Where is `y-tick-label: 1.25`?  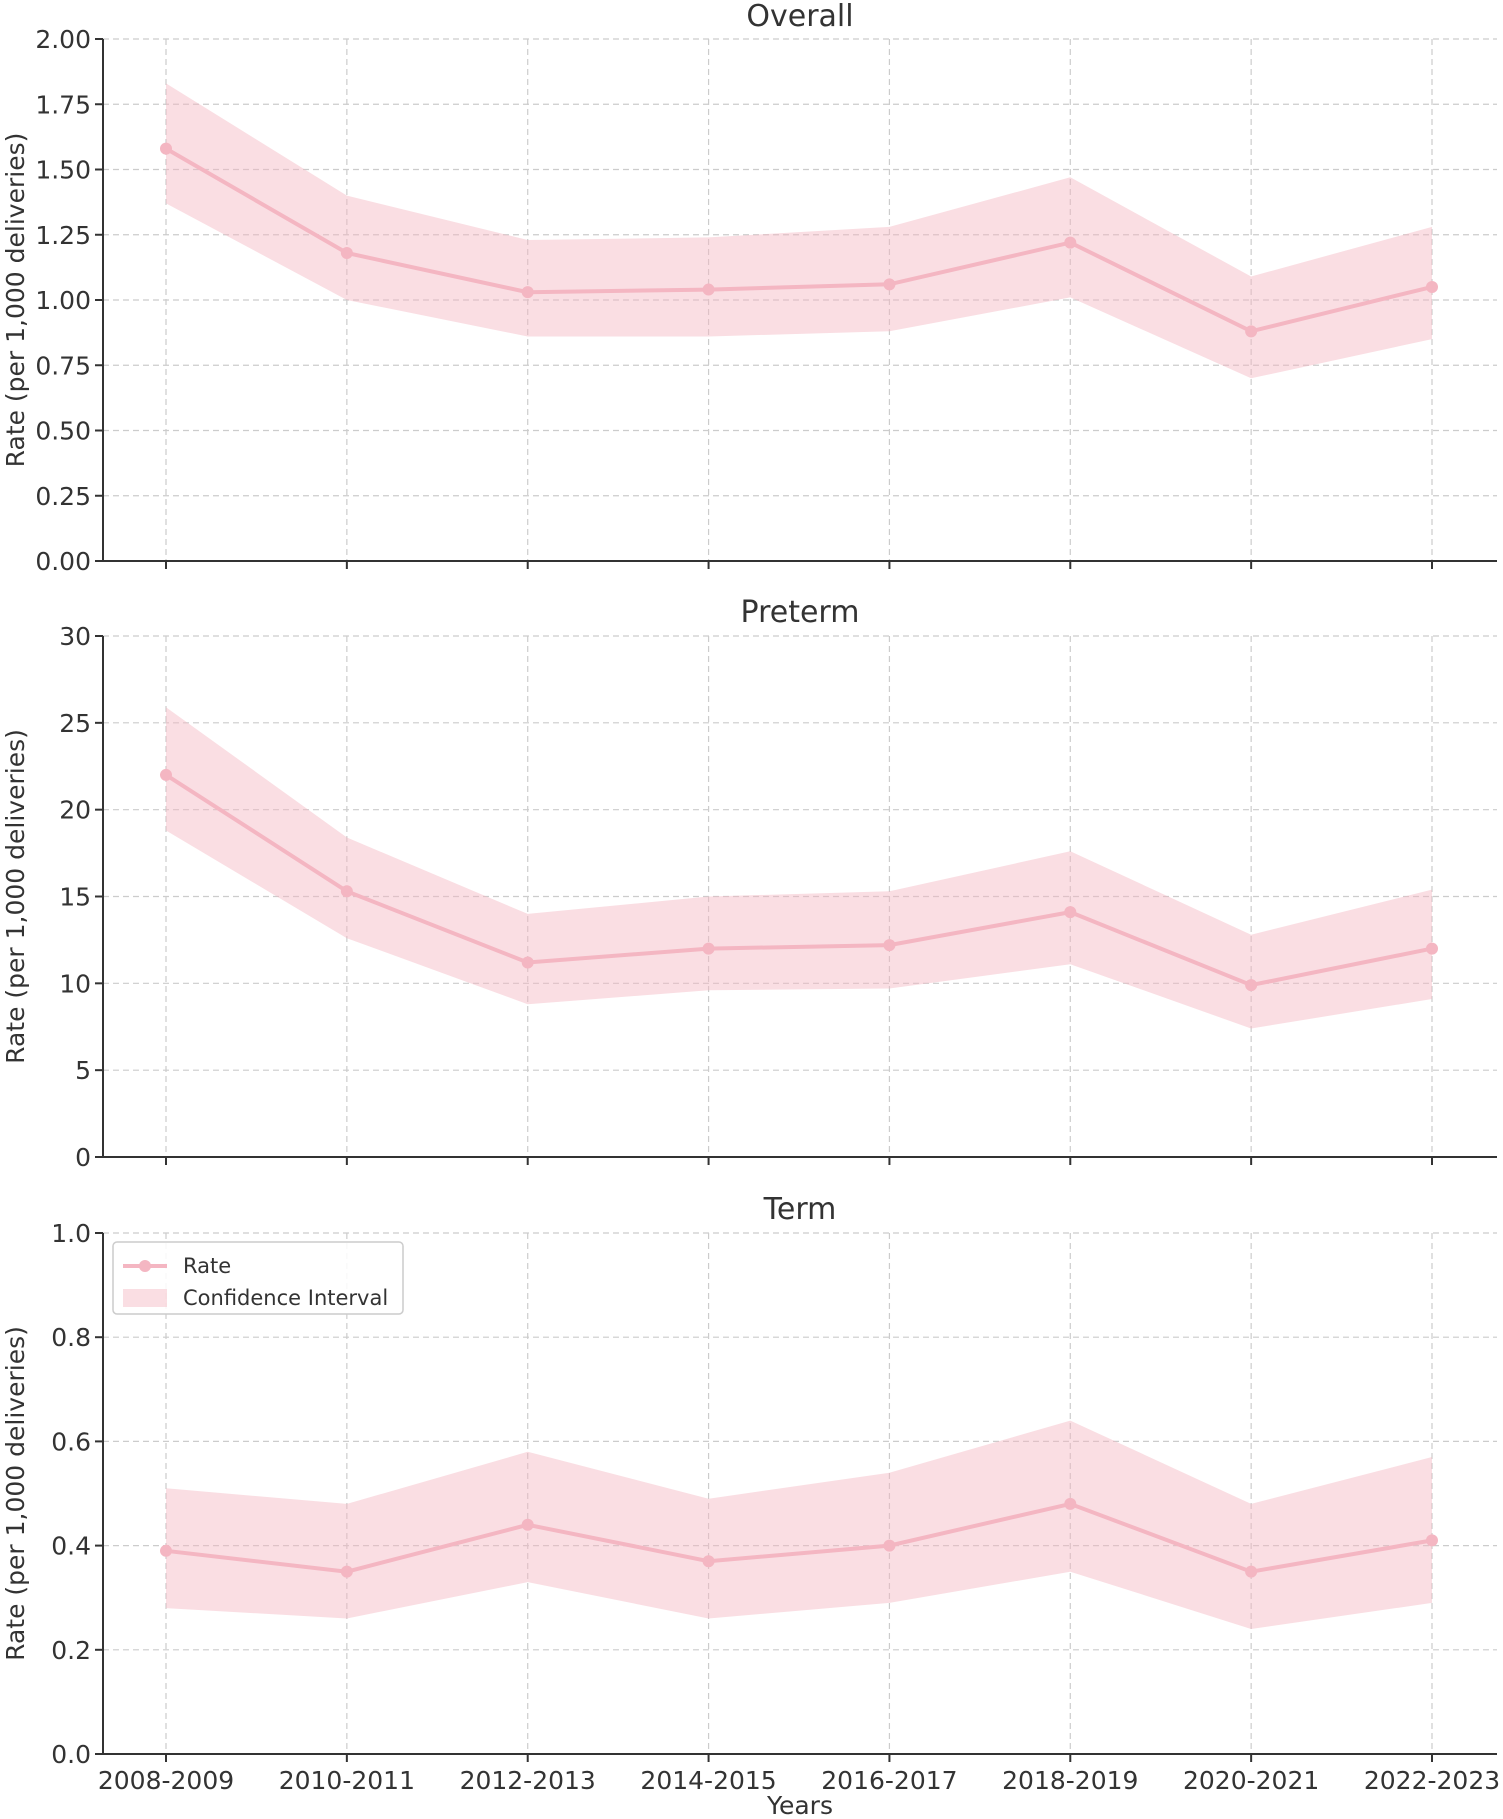 y-tick-label: 1.25 is located at coordinates (63, 235).